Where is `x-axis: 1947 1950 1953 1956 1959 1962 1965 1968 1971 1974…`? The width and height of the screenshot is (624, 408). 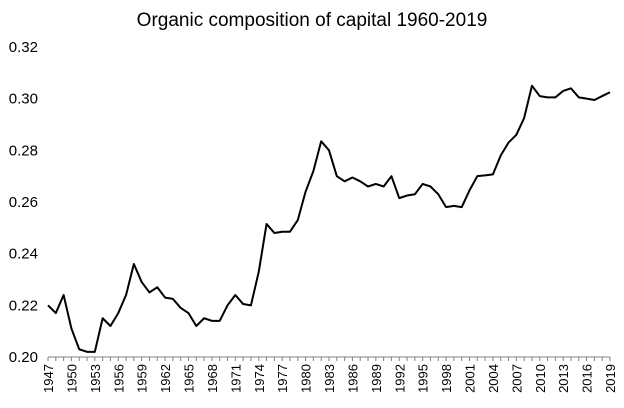 x-axis: 1947 1950 1953 1956 1959 1962 1965 1968 1971 1974… is located at coordinates (329, 374).